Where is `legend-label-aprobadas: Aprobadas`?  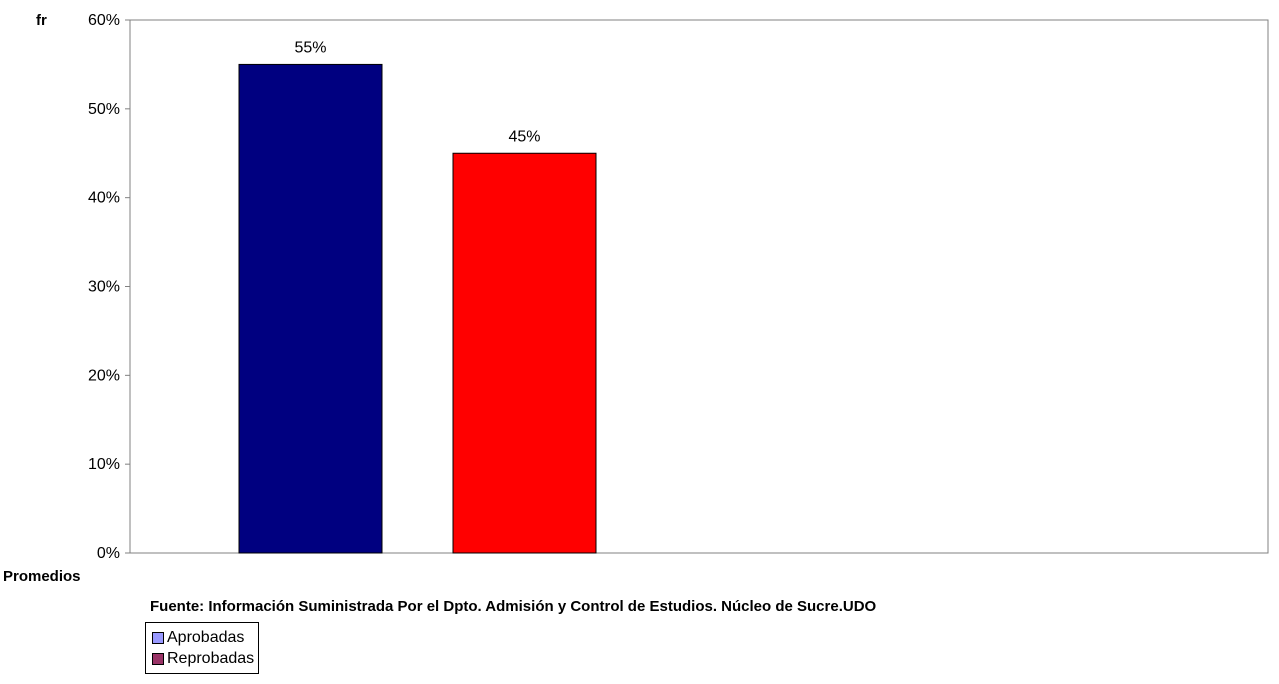 legend-label-aprobadas: Aprobadas is located at coordinates (206, 637).